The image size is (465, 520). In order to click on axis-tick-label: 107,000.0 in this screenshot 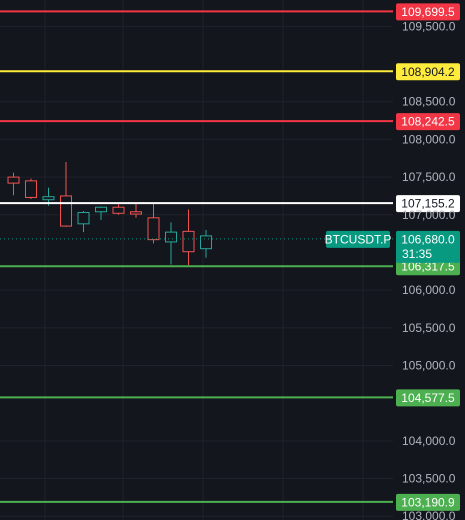, I will do `click(429, 215)`.